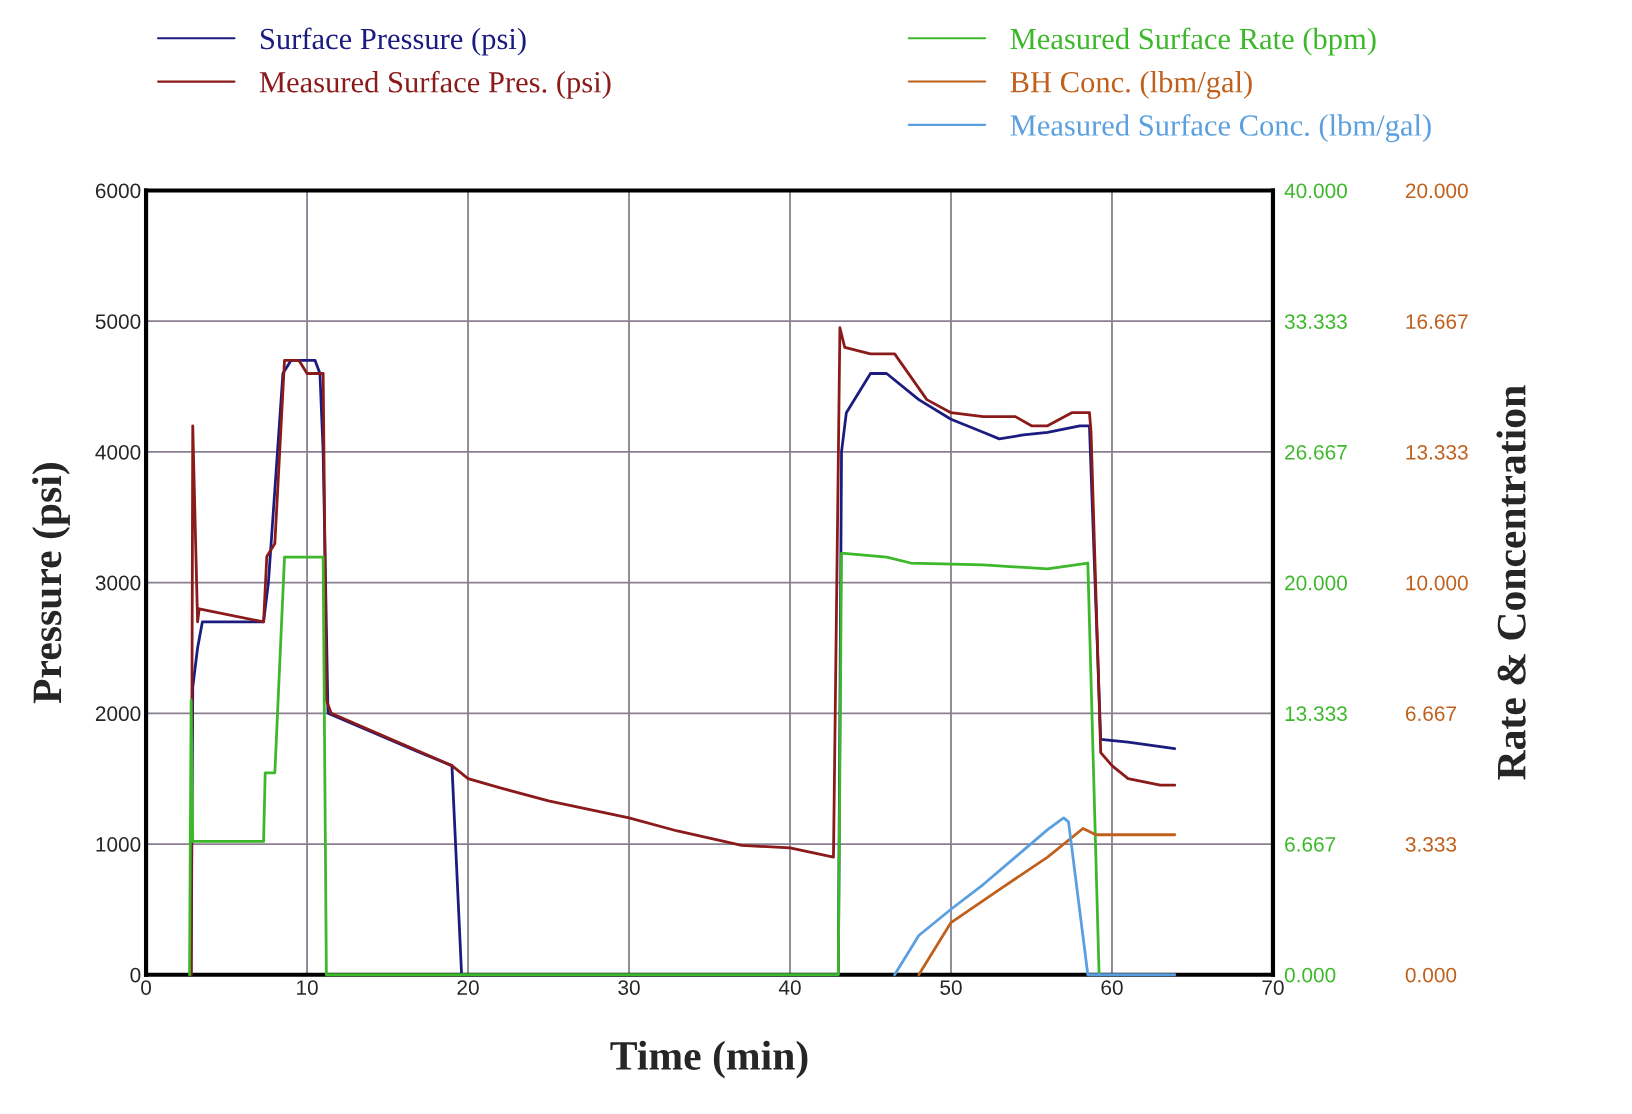 This screenshot has width=1632, height=1114. Describe the element at coordinates (1437, 452) in the screenshot. I see `y3-tick-label: 13.333` at that location.